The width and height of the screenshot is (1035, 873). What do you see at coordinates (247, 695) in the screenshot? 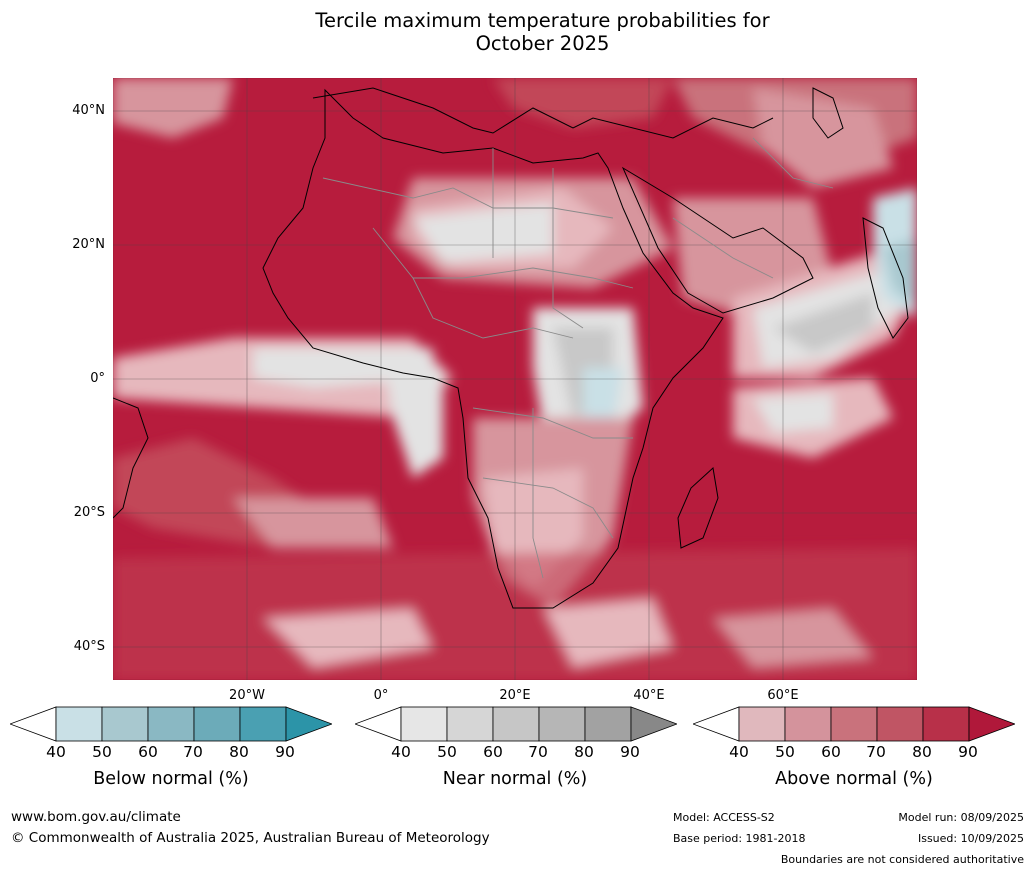
I see `lon-label-20w: 20°W` at bounding box center [247, 695].